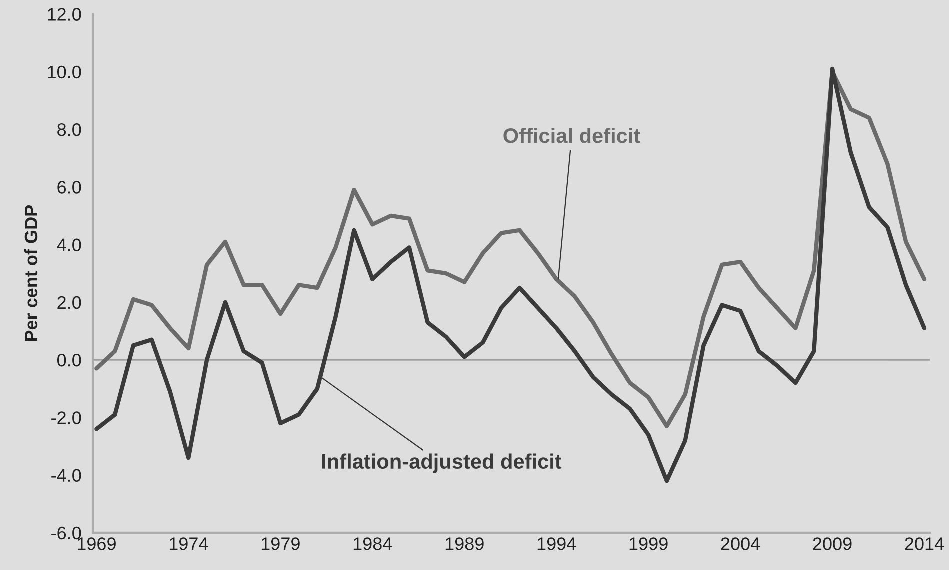  Describe the element at coordinates (557, 544) in the screenshot. I see `x-tick-label: 1994` at that location.